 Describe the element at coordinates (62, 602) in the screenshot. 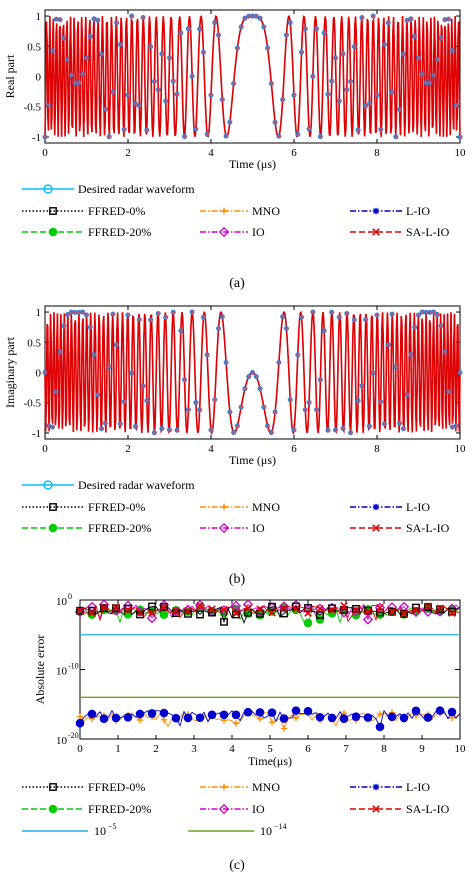

I see `y-tick-label: 10` at that location.